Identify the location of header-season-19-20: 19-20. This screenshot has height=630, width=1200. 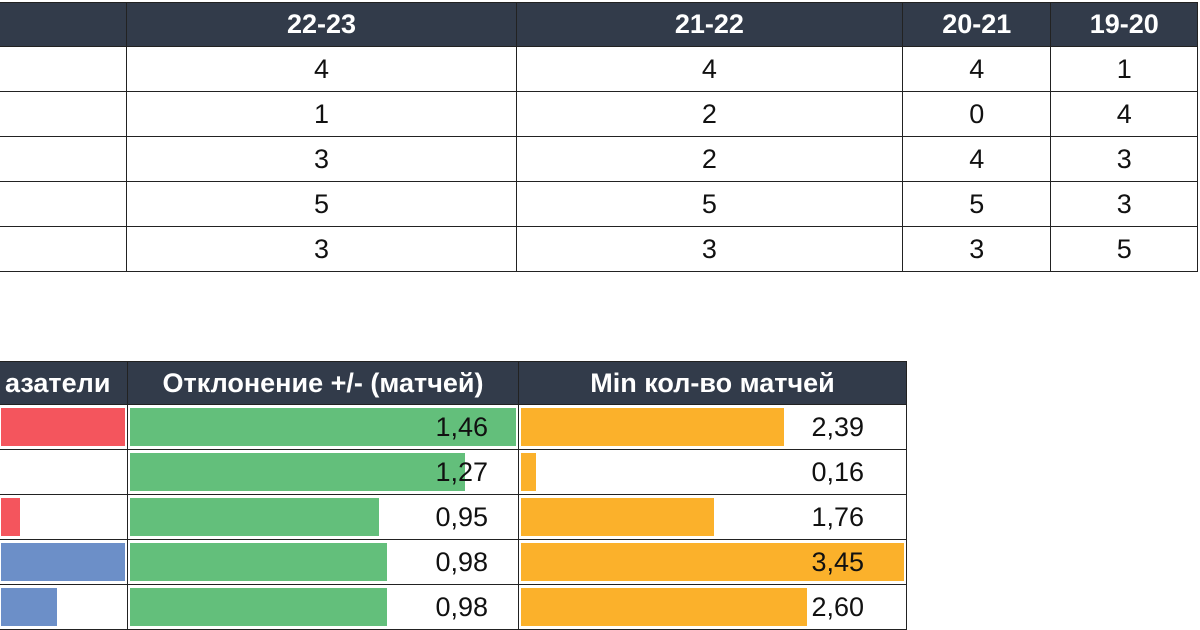
(1124, 24).